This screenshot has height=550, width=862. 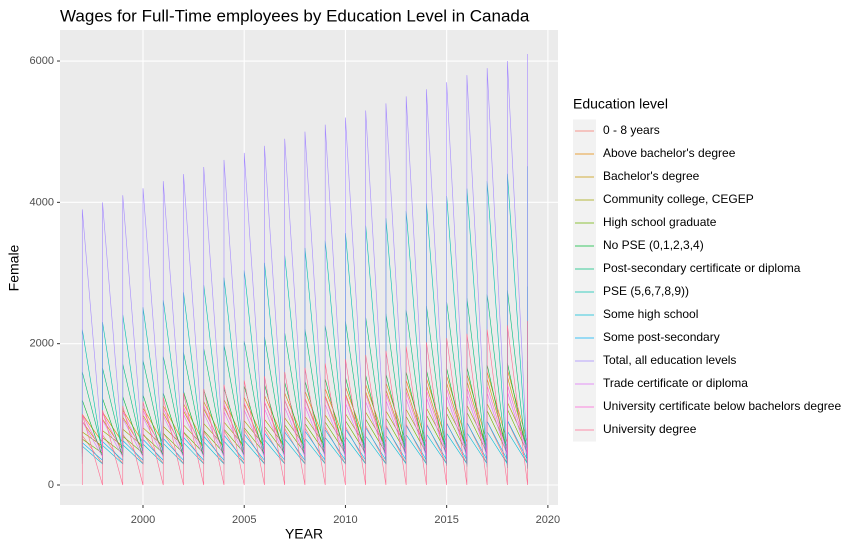 What do you see at coordinates (651, 176) in the screenshot?
I see `legend-label: Bachelor's degree` at bounding box center [651, 176].